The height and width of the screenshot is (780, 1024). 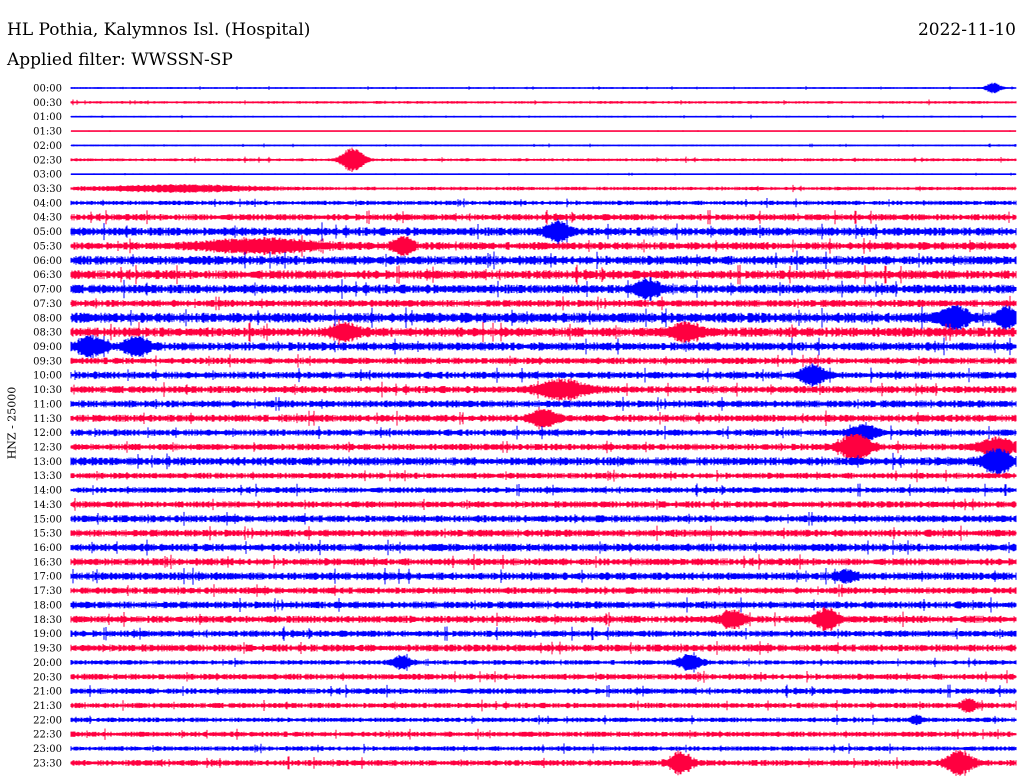 What do you see at coordinates (159, 30) in the screenshot?
I see `station-title: HL Pothia, Kalymnos Isl. (Hospital)` at bounding box center [159, 30].